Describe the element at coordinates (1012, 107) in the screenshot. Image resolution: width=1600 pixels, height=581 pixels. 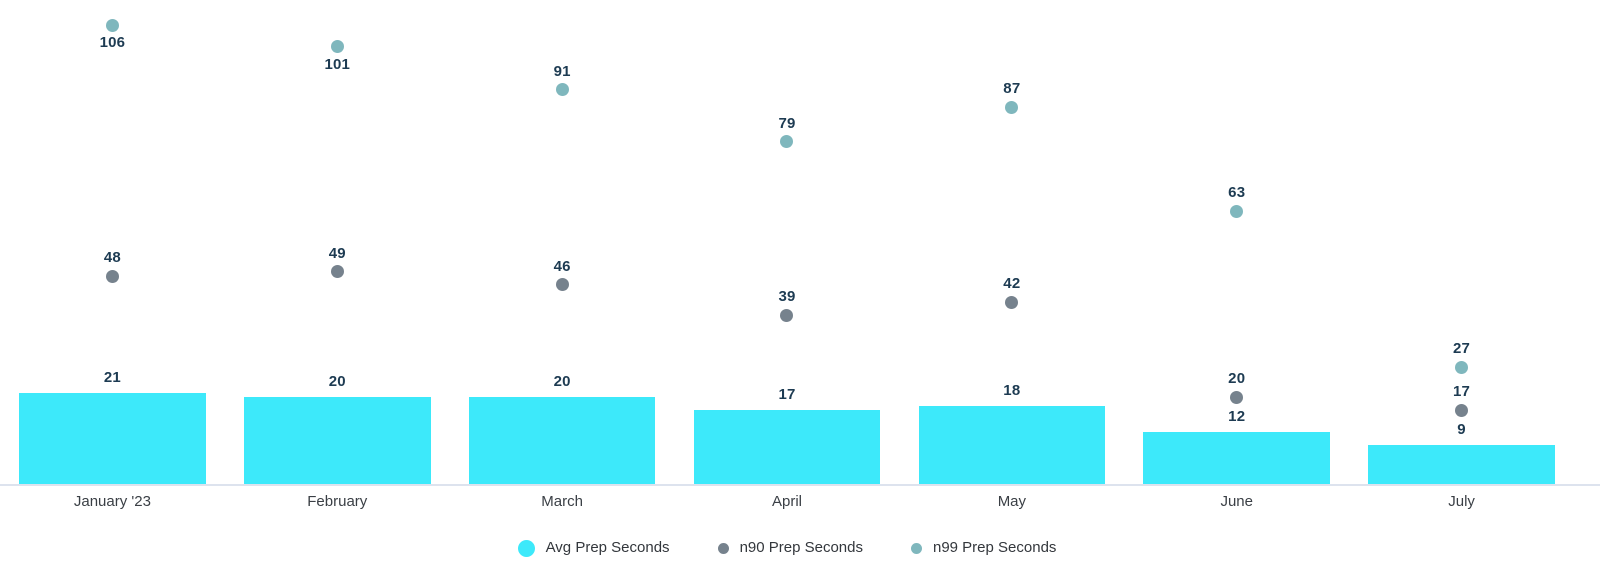
I see `dot-n99-prep-seconds-may` at that location.